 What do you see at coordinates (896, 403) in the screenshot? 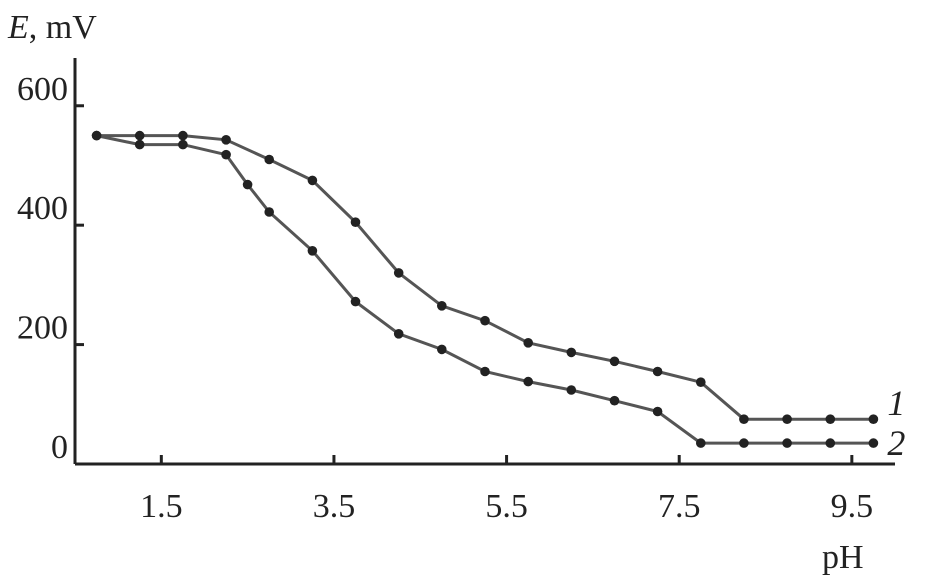
I see `series-1-label: 1` at bounding box center [896, 403].